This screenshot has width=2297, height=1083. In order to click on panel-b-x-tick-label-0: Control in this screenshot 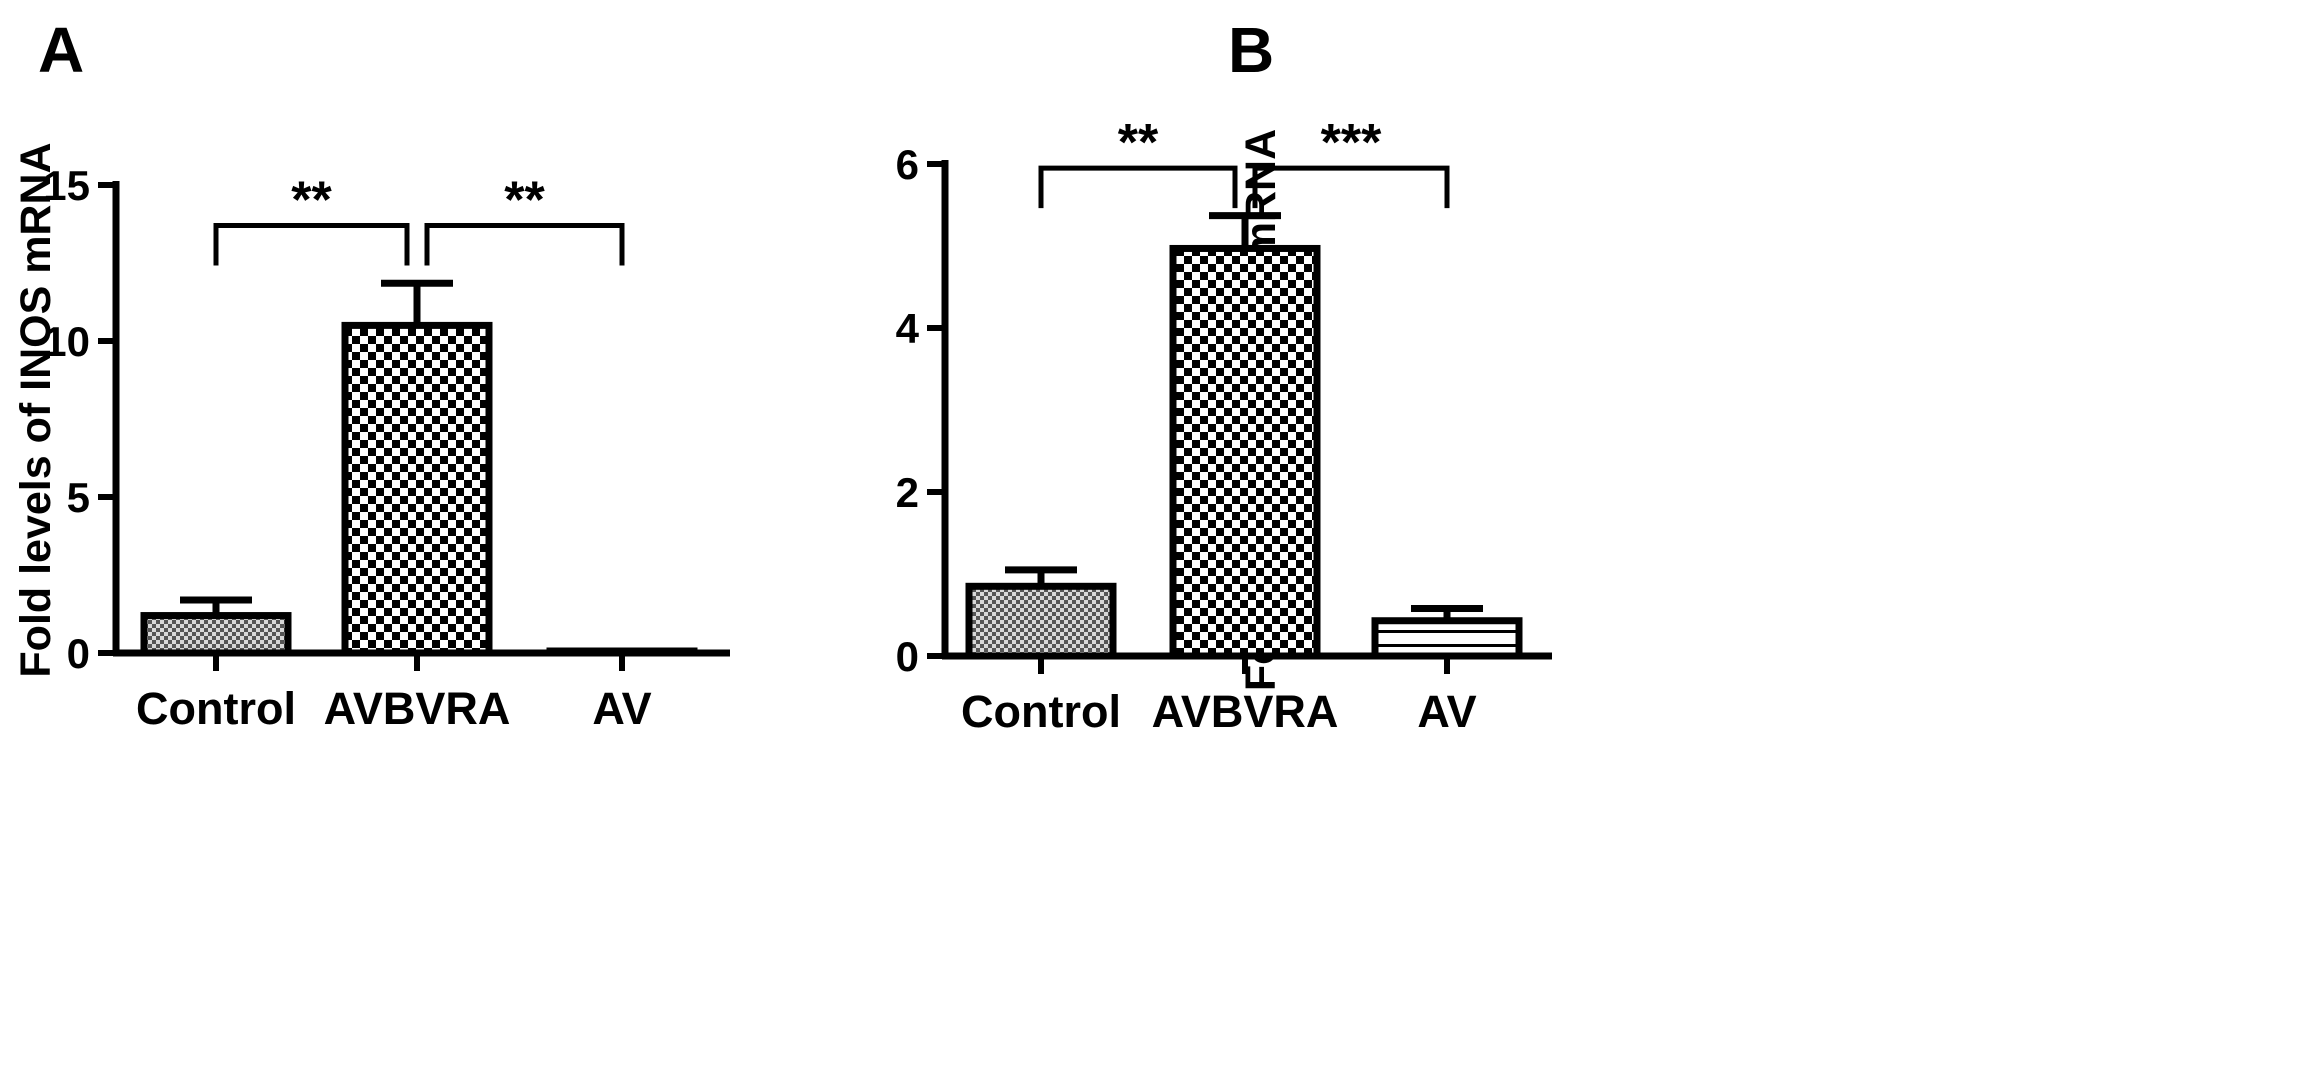, I will do `click(1041, 711)`.